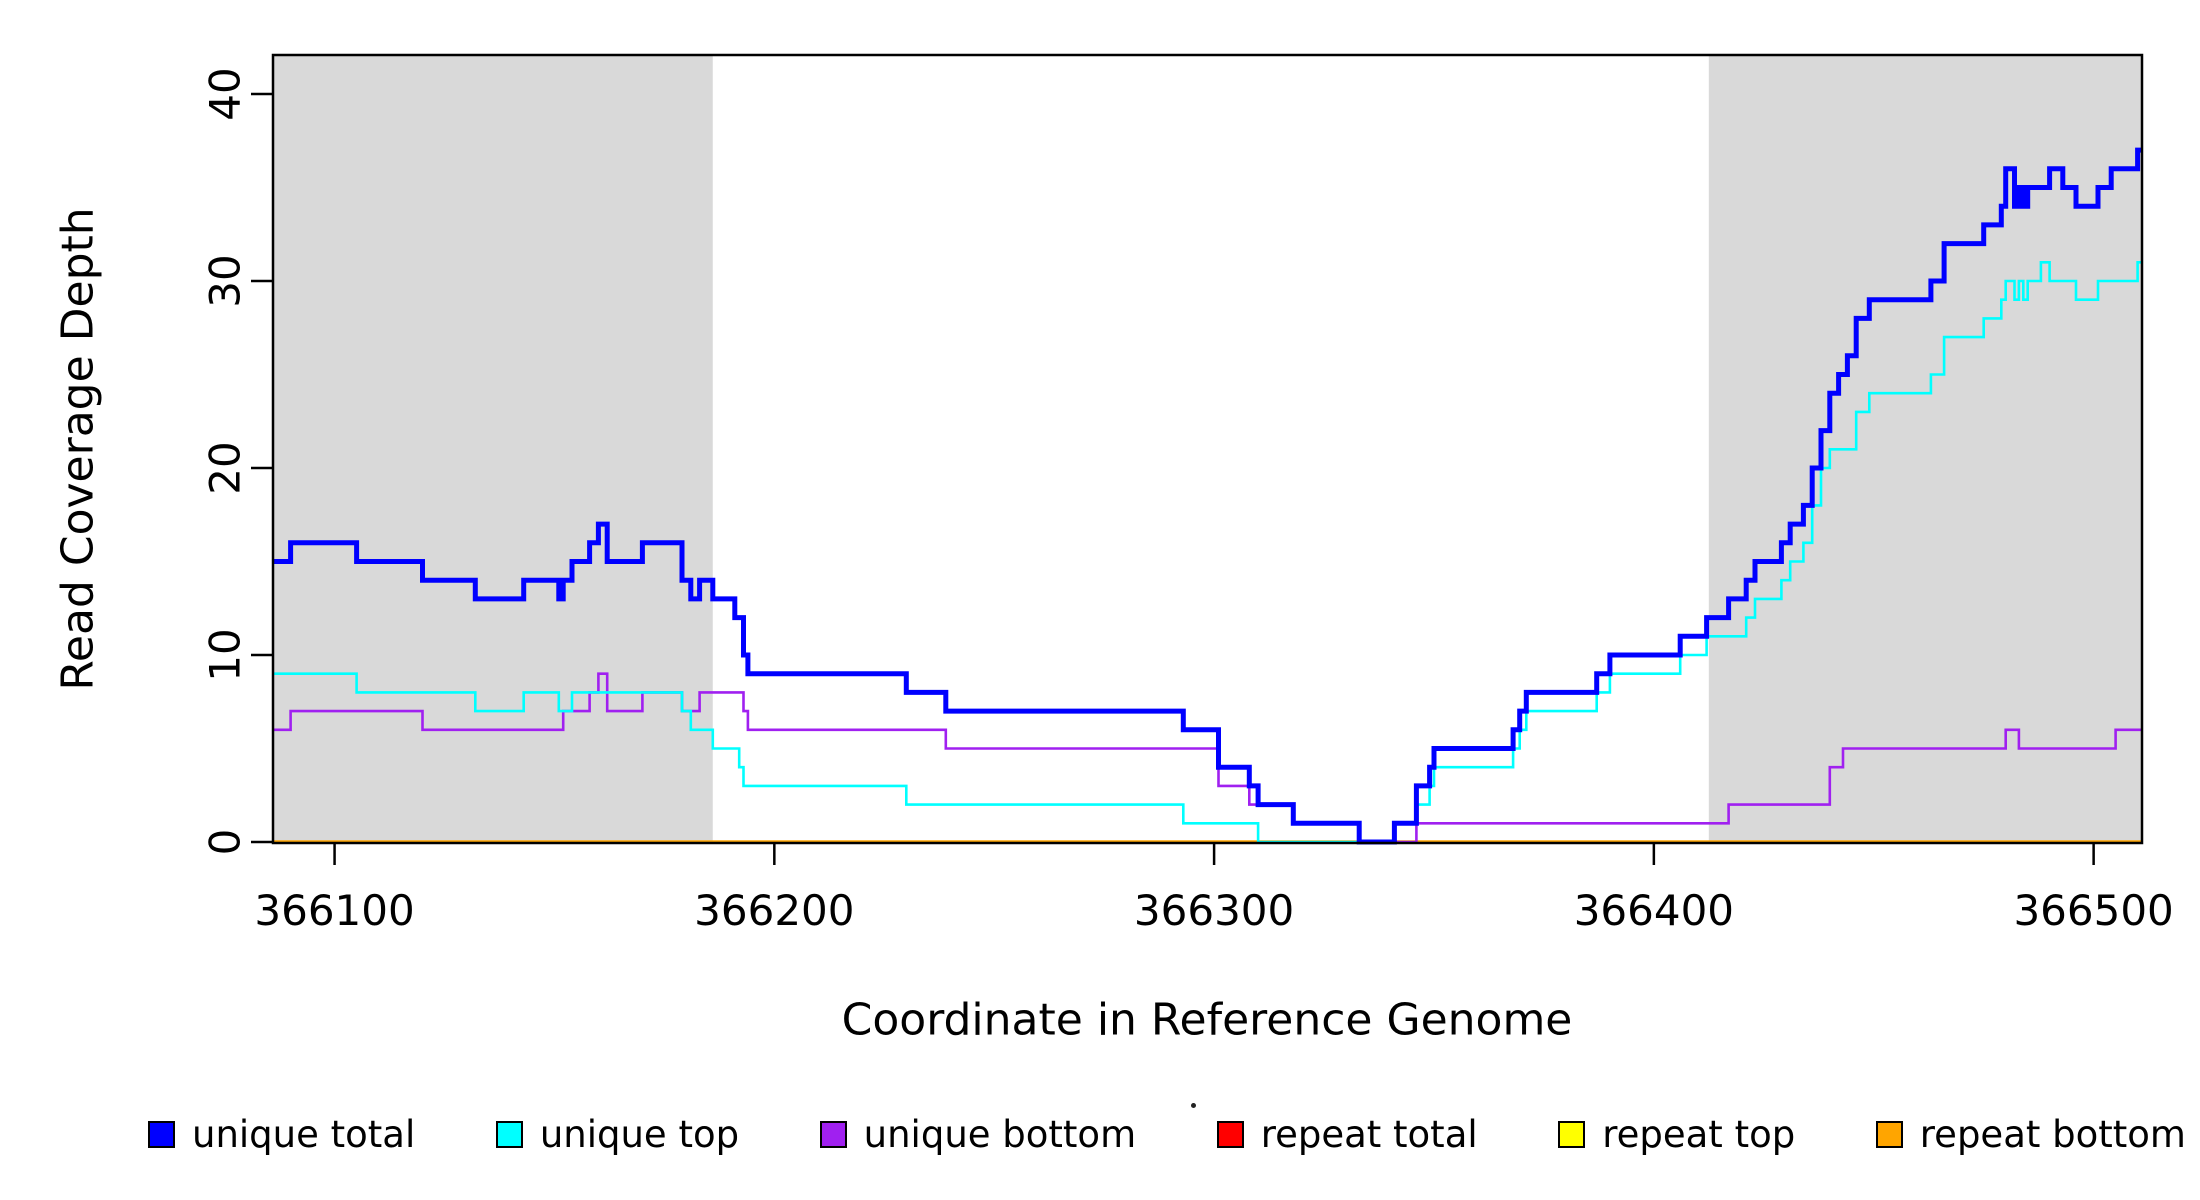  Describe the element at coordinates (1572, 1134) in the screenshot. I see `legend-swatch-repeat-top` at that location.